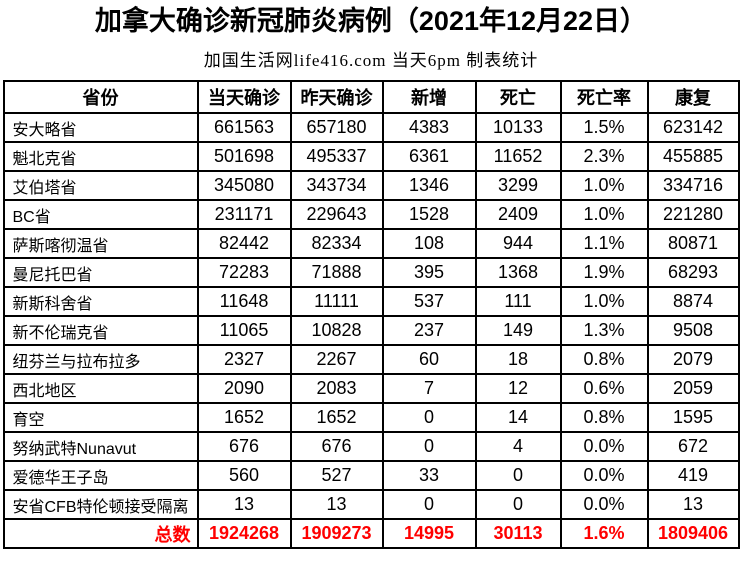 The height and width of the screenshot is (580, 742). Describe the element at coordinates (518, 272) in the screenshot. I see `deaths-cell: 1368` at that location.